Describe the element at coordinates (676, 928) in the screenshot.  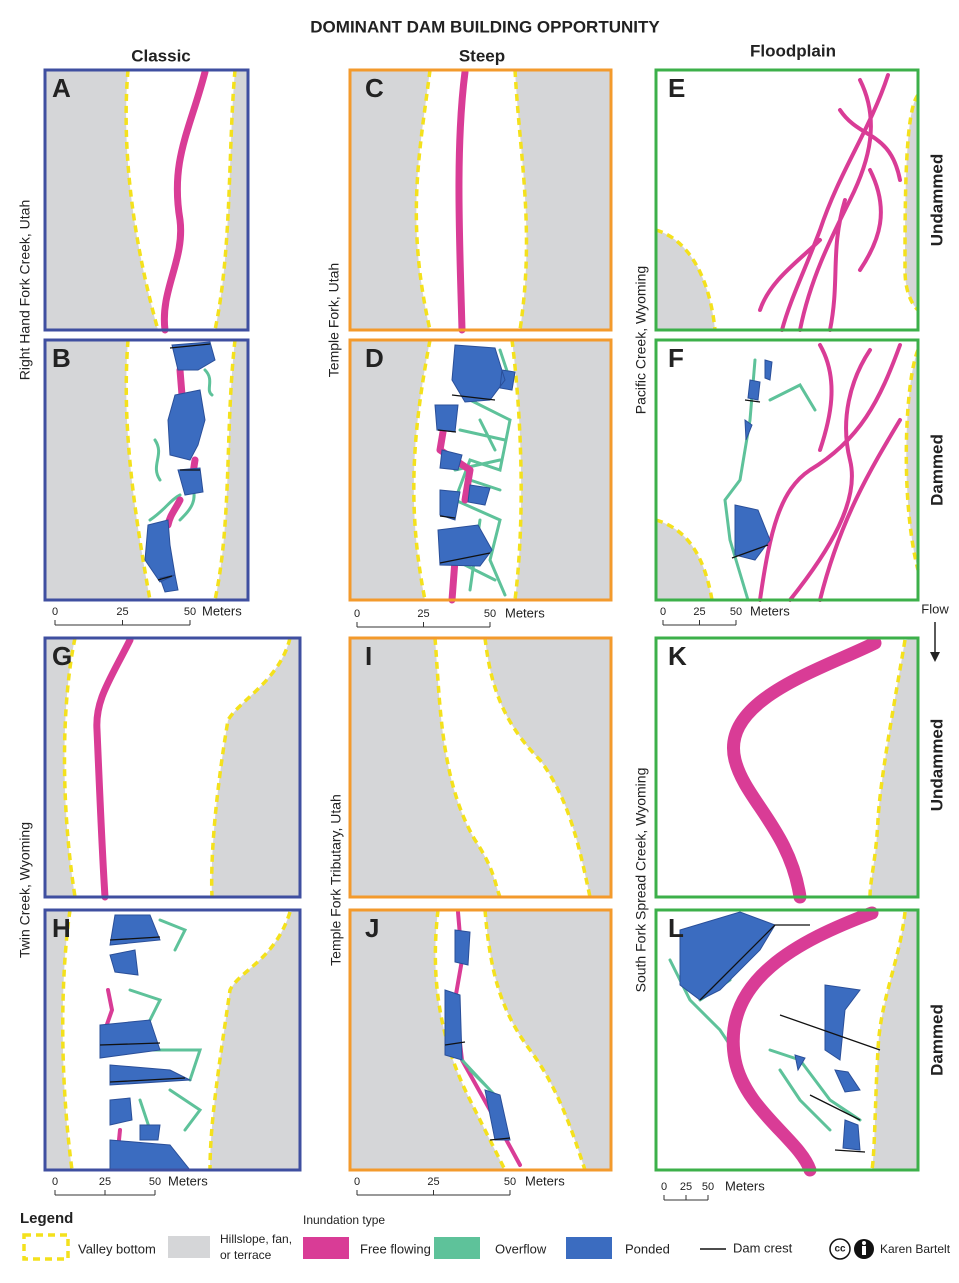
I see `panel-letter: L` at that location.